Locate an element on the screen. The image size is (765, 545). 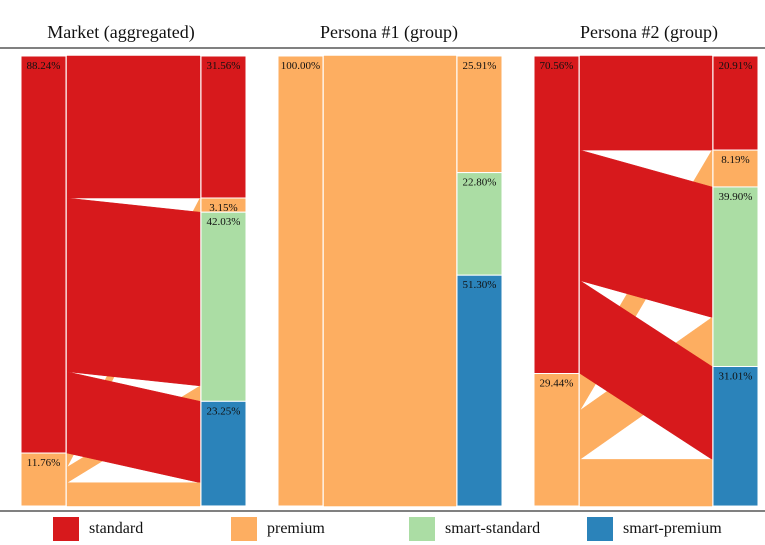
right-label-smart-premium: 51.30% is located at coordinates (480, 285).